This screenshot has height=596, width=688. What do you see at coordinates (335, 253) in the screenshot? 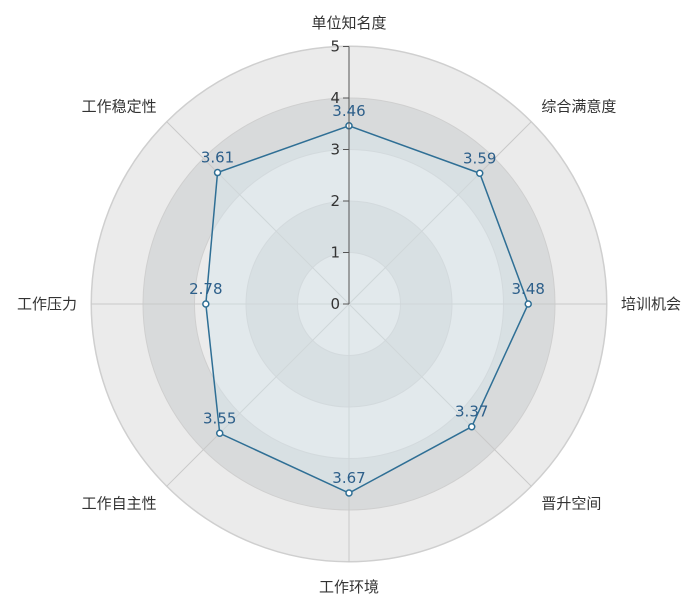
I see `radial-tick-label-1: 1` at bounding box center [335, 253].